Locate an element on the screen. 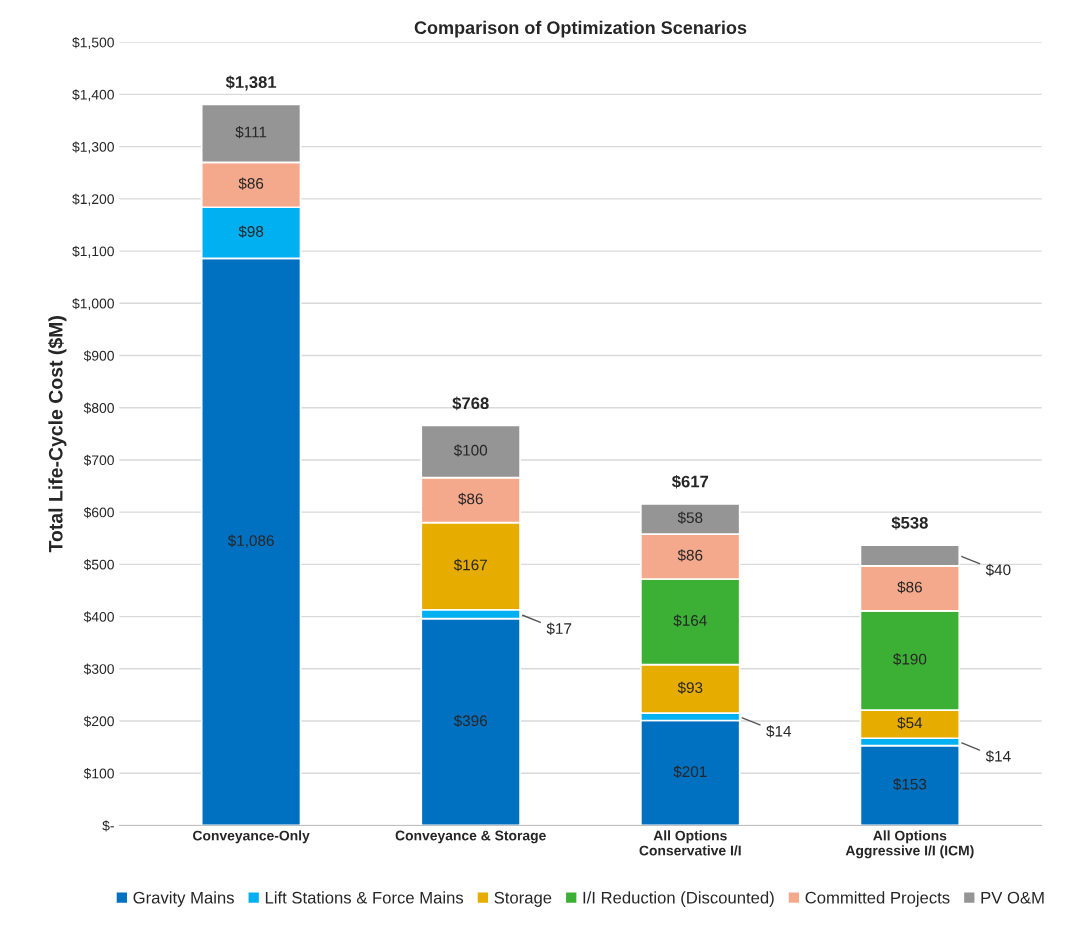  data-label: $58 is located at coordinates (690, 517).